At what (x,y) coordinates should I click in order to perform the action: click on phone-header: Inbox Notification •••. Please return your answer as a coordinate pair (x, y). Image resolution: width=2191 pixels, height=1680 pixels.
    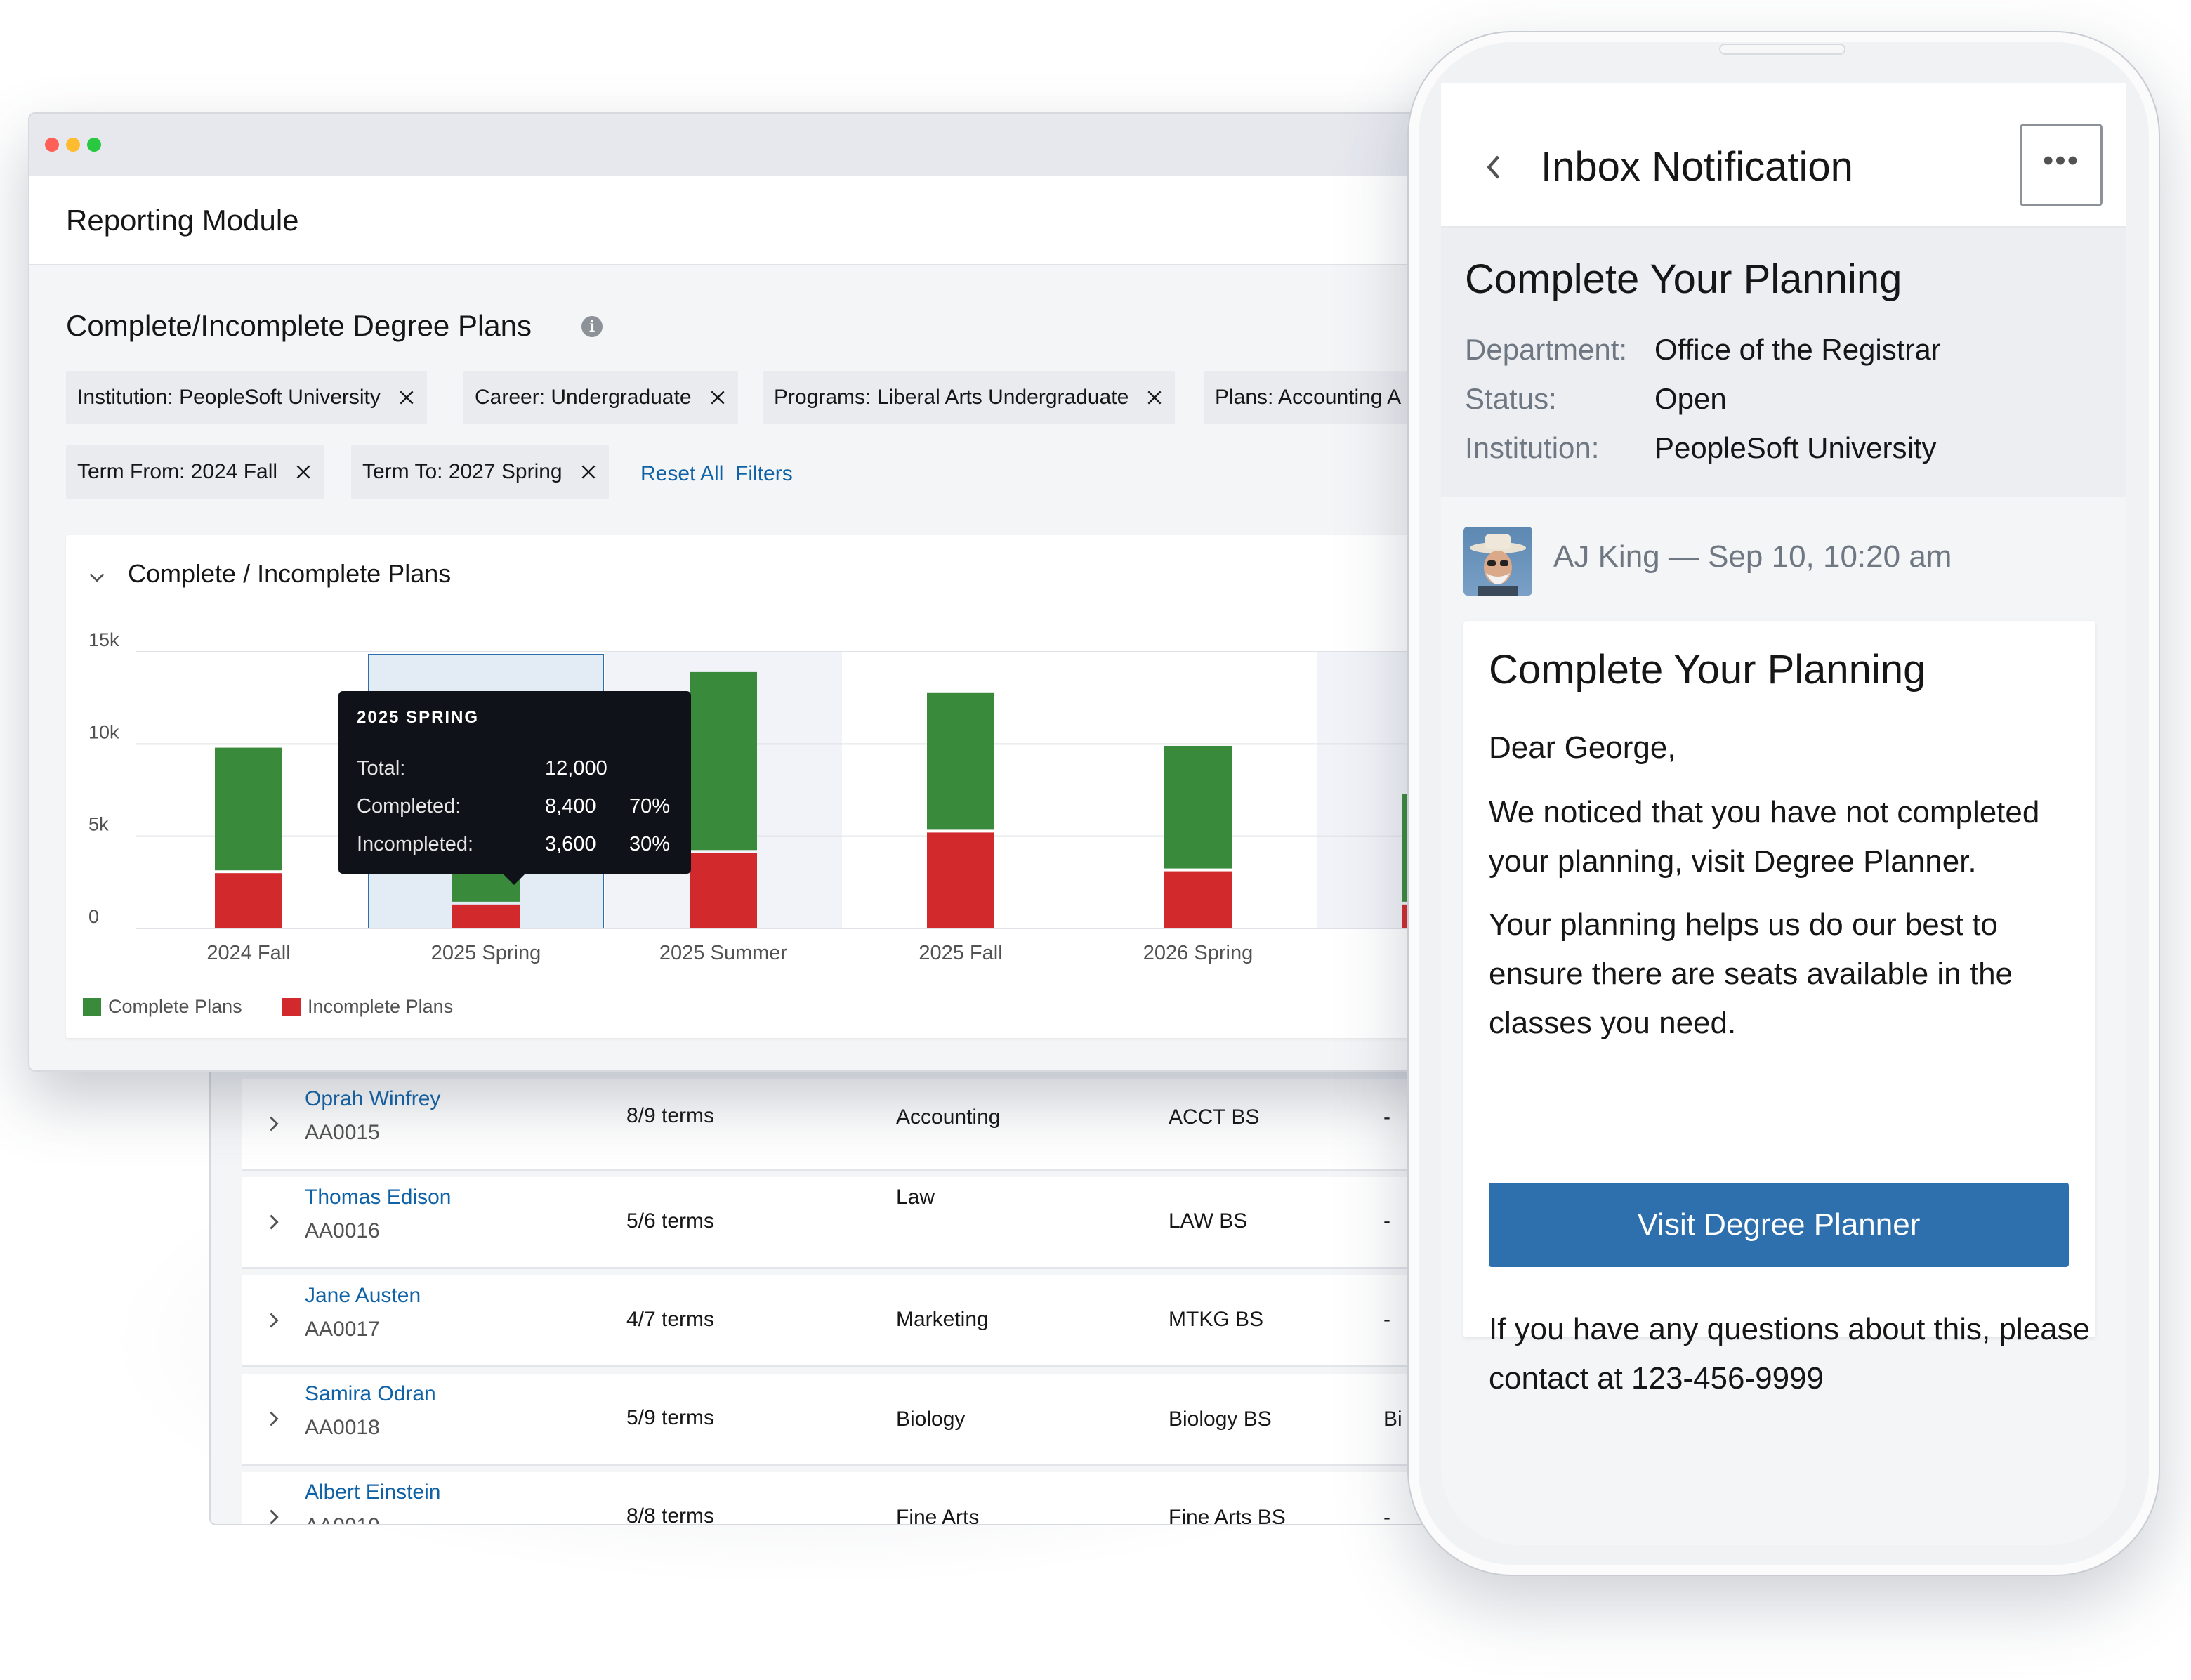
    Looking at the image, I should click on (1783, 155).